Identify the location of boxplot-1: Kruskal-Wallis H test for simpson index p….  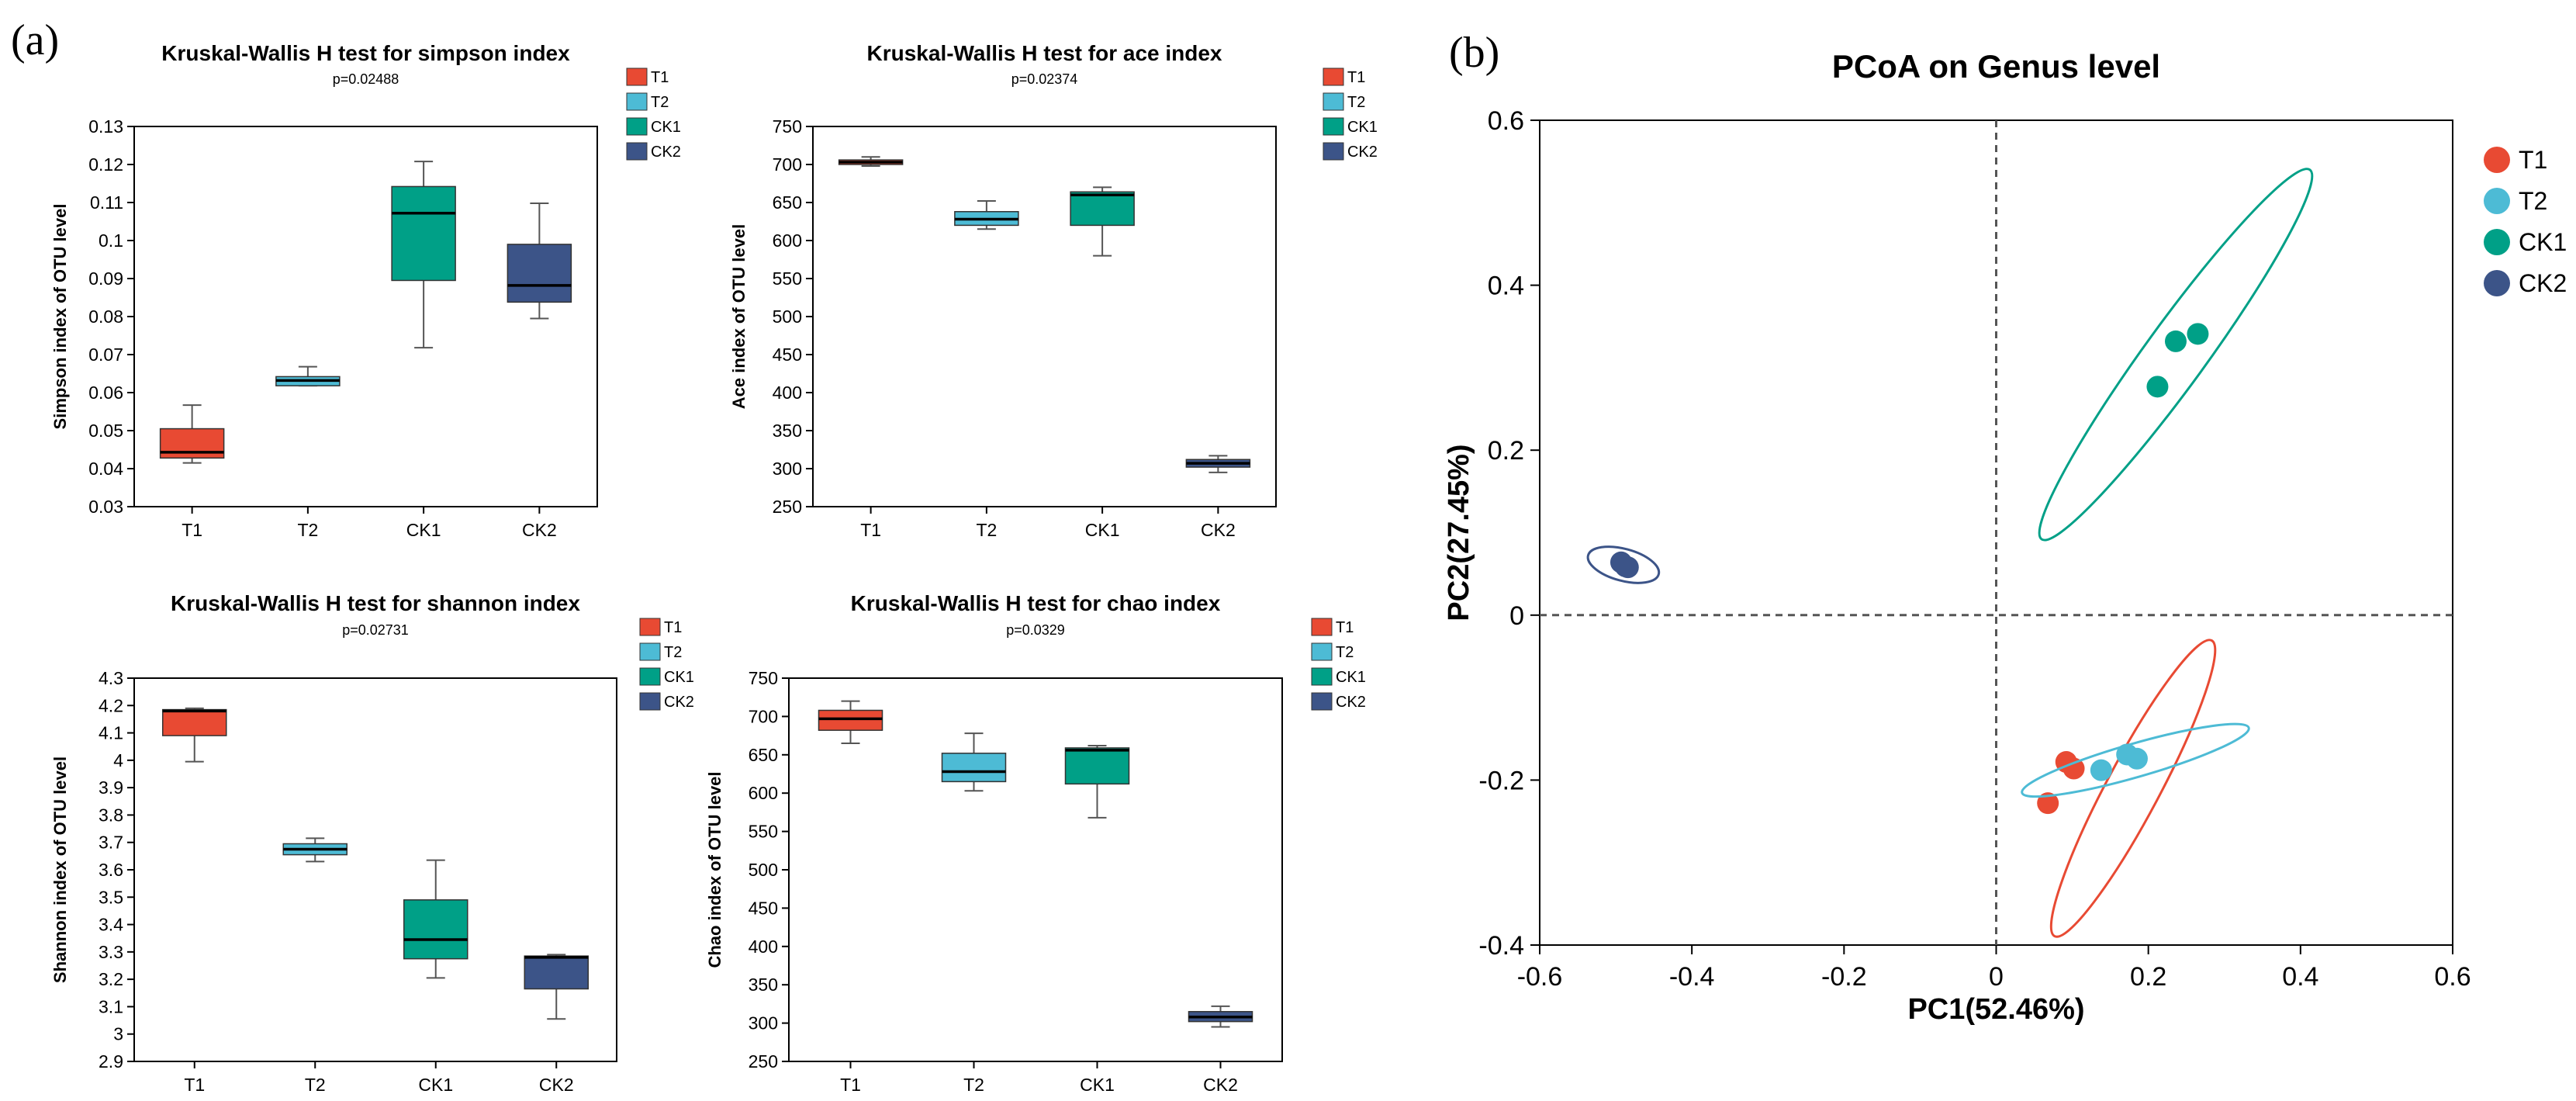
(365, 291).